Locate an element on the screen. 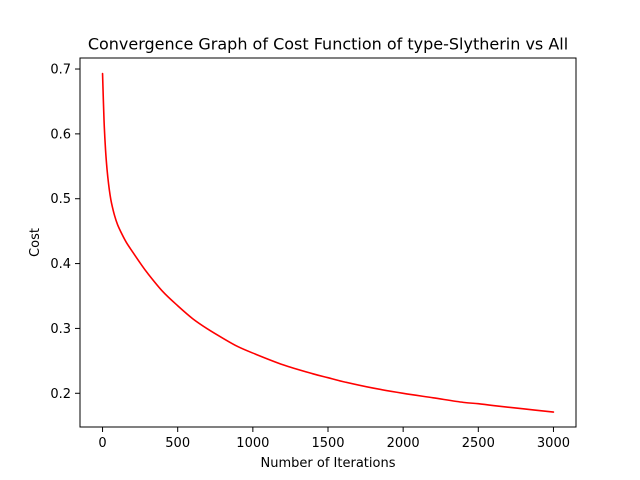 This screenshot has width=640, height=480. y-tick-label: 0.6 is located at coordinates (60, 134).